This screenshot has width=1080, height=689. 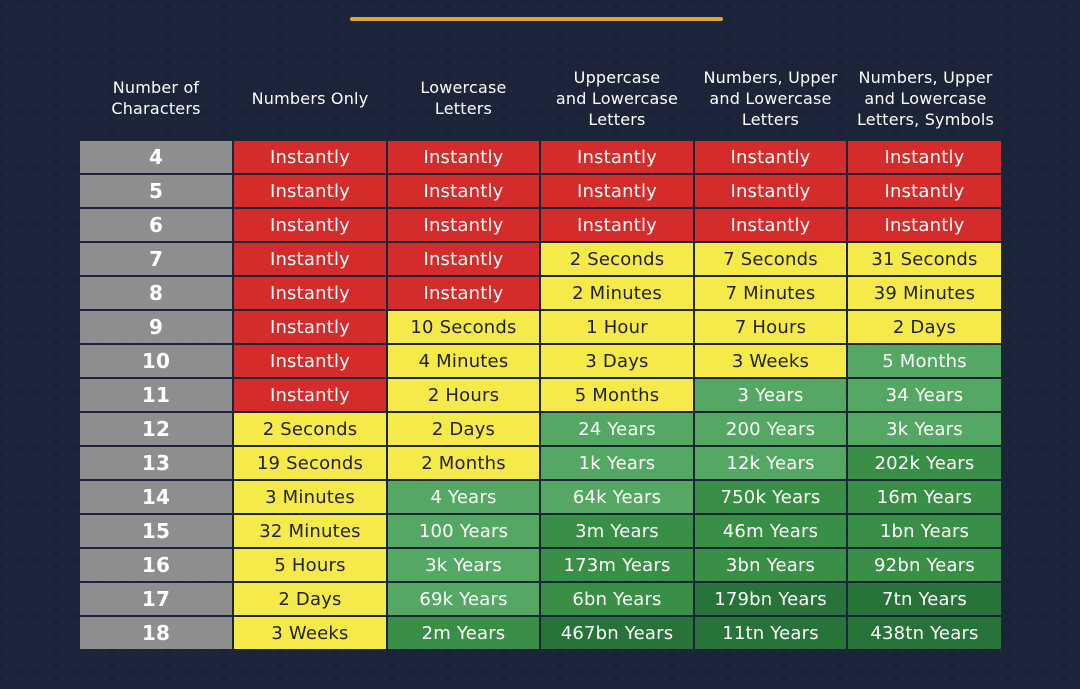 I want to click on crack-time-cell: 1k Years, so click(x=617, y=463).